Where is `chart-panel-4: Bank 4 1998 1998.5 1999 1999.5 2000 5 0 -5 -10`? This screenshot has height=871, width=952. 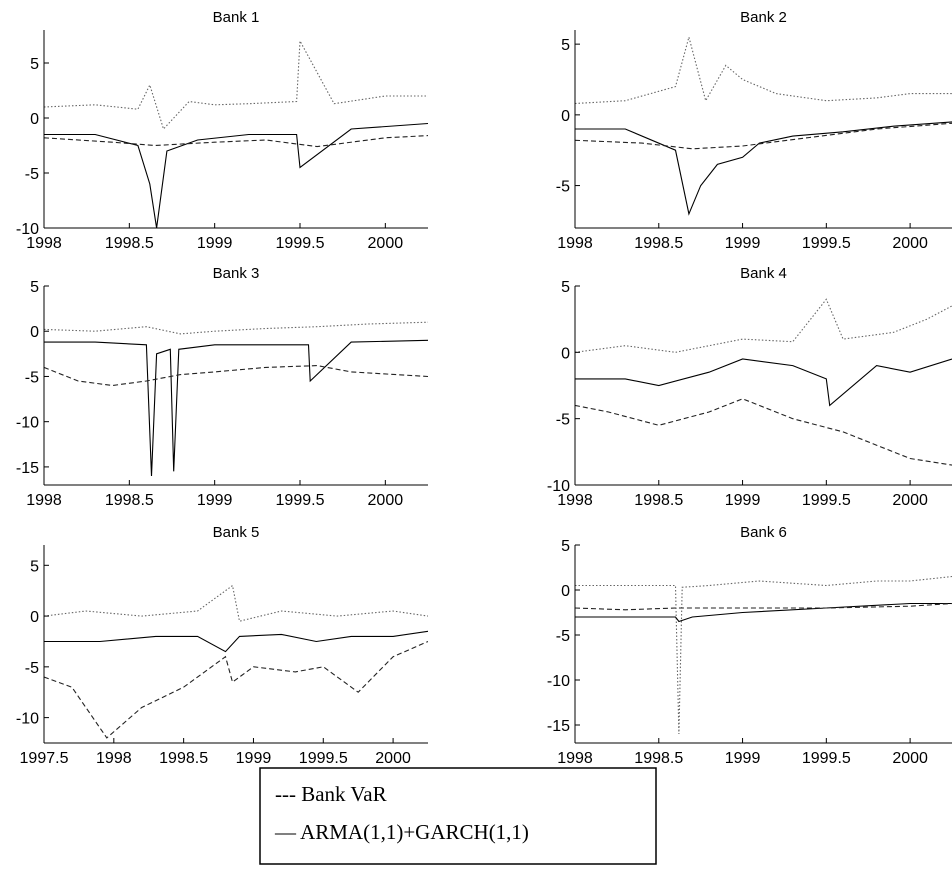
chart-panel-4: Bank 4 1998 1998.5 1999 1999.5 2000 5 0 -5 -10 is located at coordinates (749, 387).